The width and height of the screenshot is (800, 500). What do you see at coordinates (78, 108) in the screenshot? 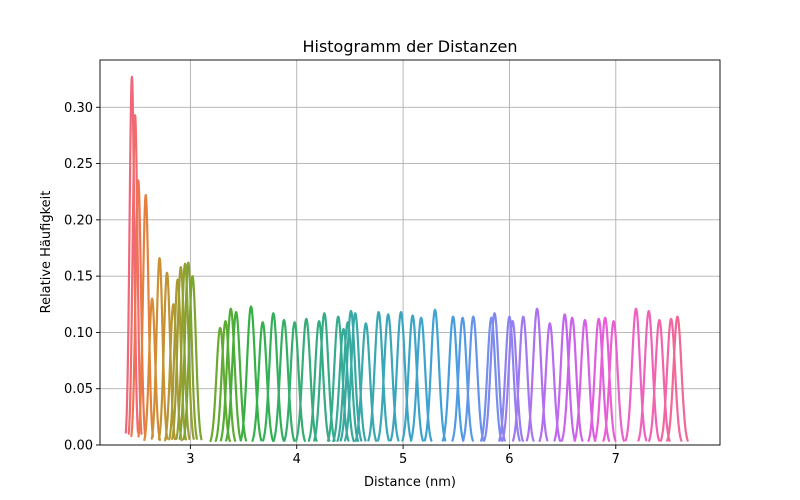
I see `y-tick-label: 0.30` at bounding box center [78, 108].